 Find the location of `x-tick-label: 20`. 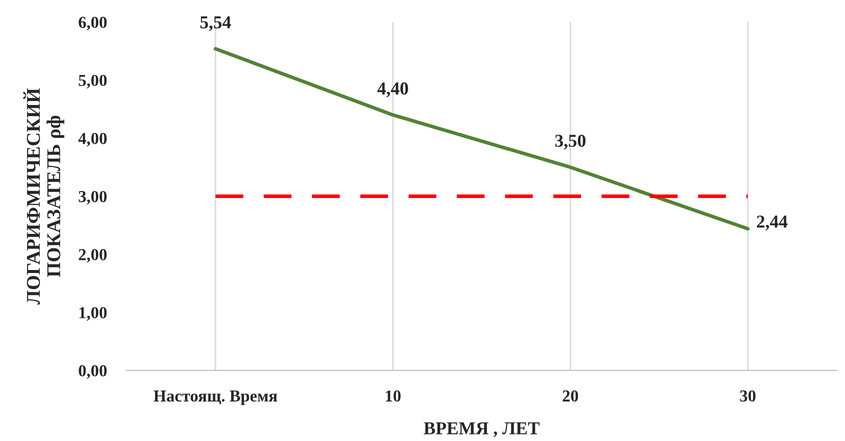

x-tick-label: 20 is located at coordinates (570, 396).